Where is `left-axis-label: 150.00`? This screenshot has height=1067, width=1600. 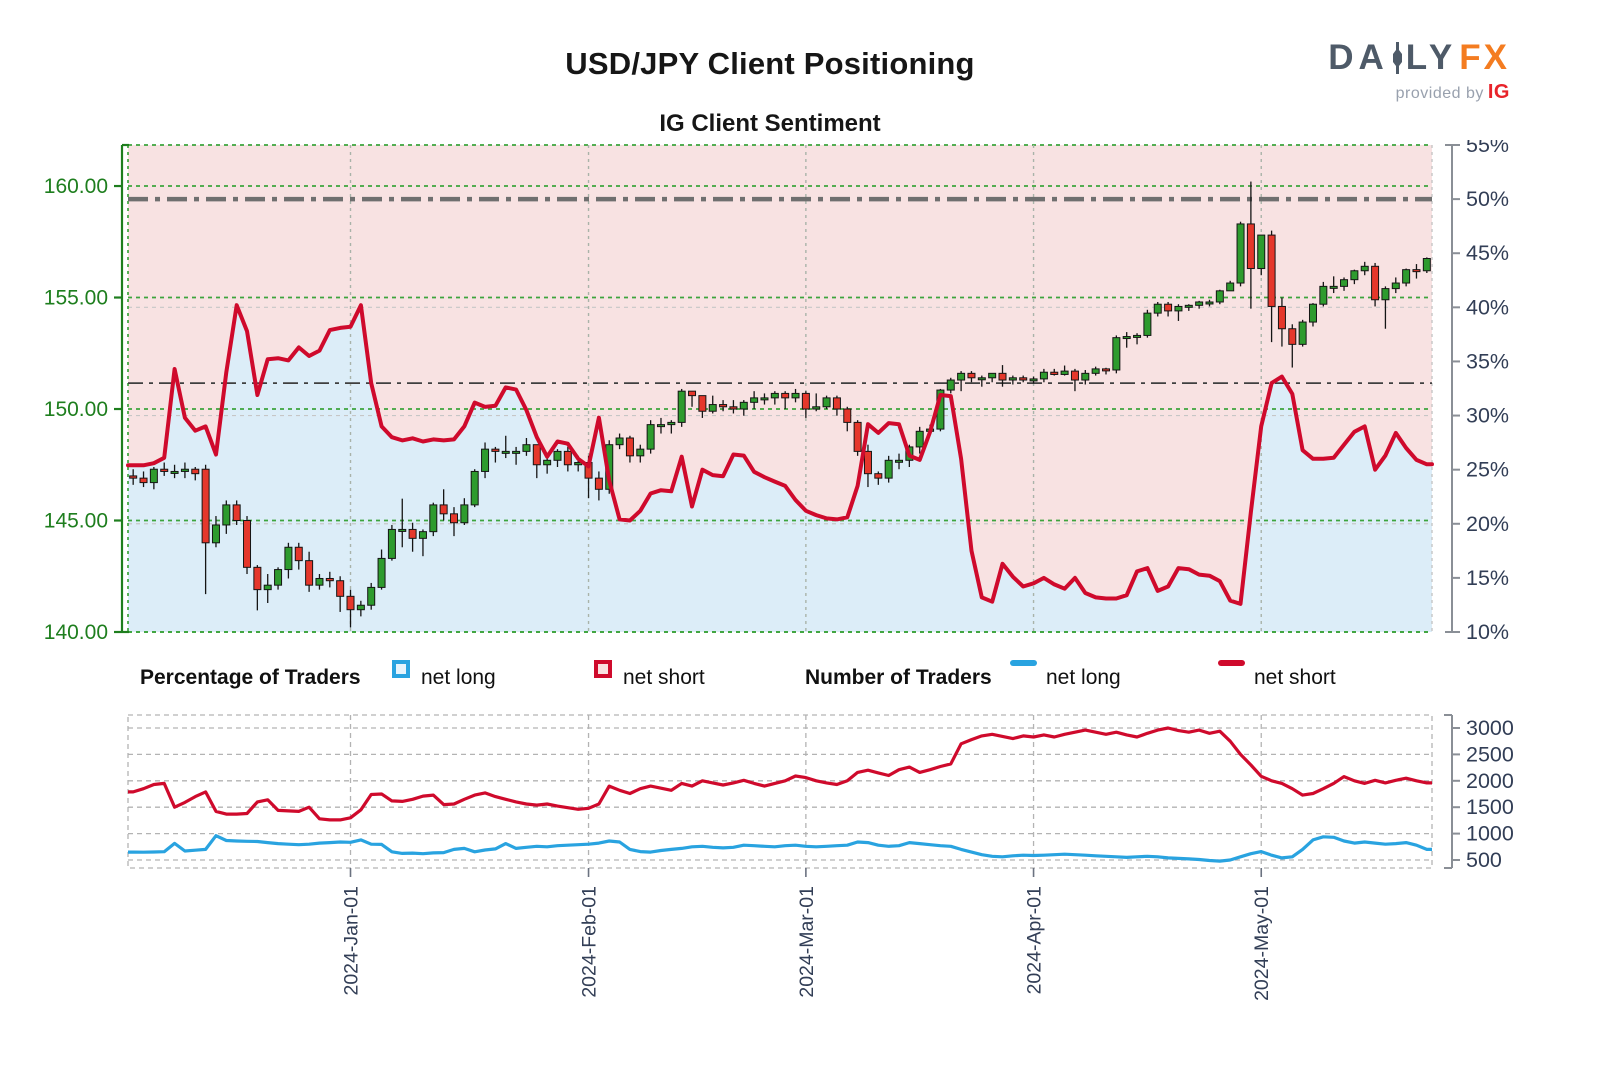
left-axis-label: 150.00 is located at coordinates (76, 409).